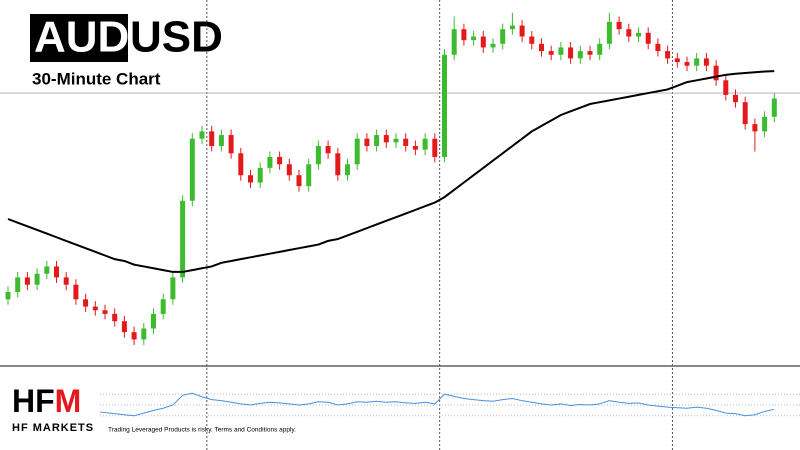 Image resolution: width=800 pixels, height=450 pixels. Describe the element at coordinates (176, 37) in the screenshot. I see `title: USD` at that location.